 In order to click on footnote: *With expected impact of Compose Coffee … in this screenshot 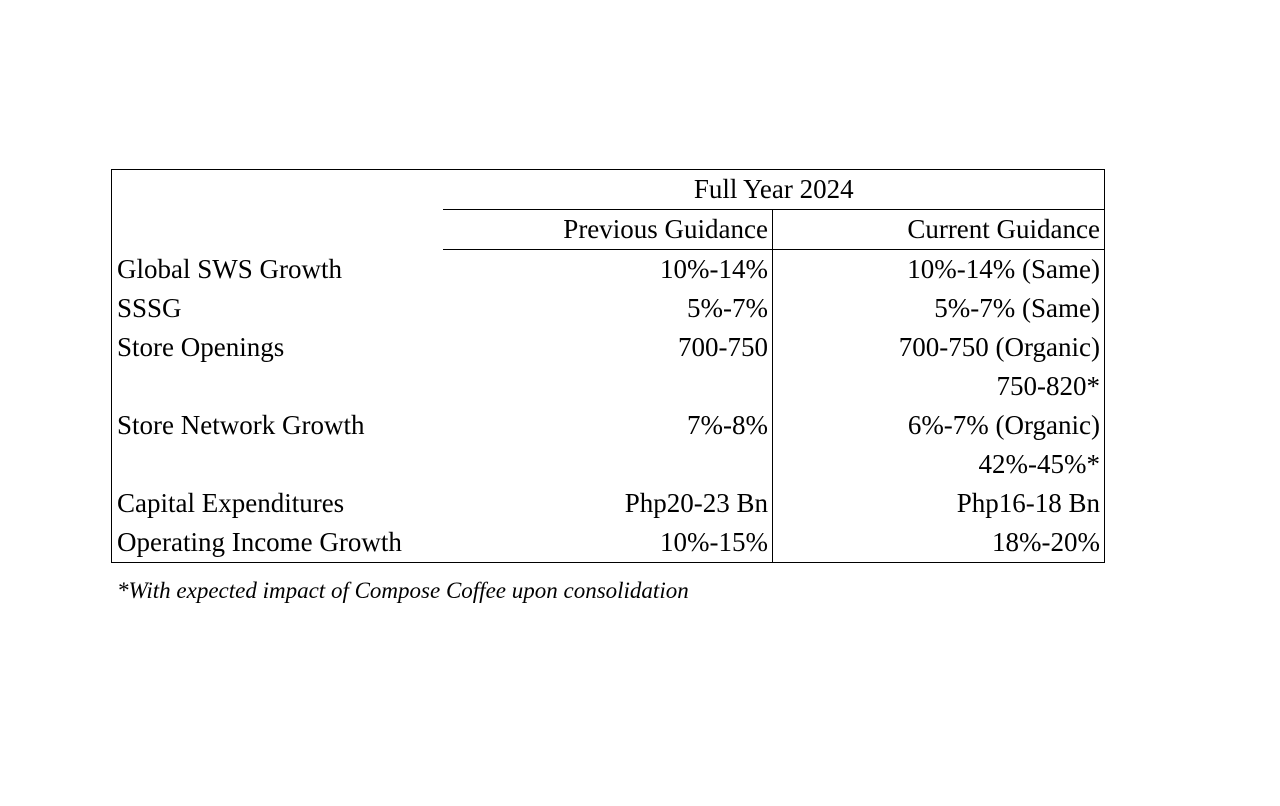, I will do `click(403, 590)`.